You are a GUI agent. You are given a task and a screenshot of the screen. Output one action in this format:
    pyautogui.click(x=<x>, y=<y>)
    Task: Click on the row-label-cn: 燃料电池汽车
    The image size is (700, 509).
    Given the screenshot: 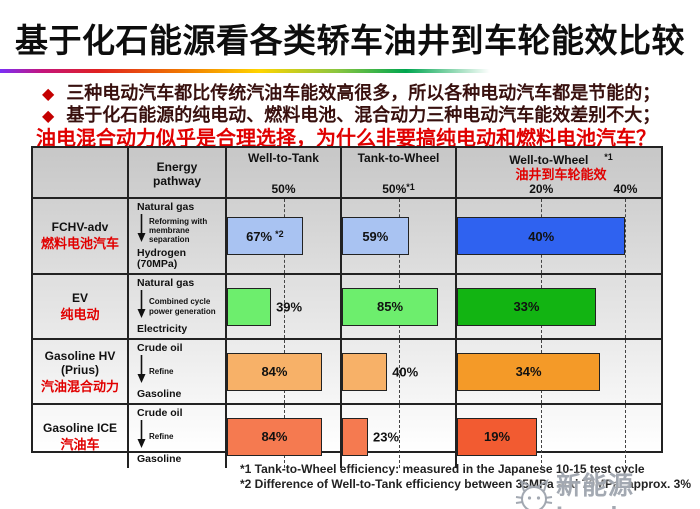 What is the action you would take?
    pyautogui.click(x=79, y=244)
    